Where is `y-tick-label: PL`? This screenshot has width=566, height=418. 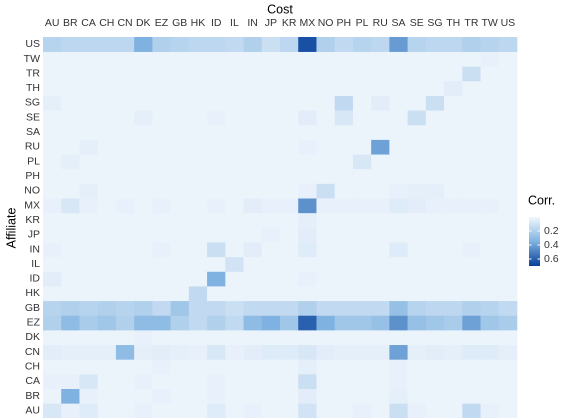 y-tick-label: PL is located at coordinates (33, 161).